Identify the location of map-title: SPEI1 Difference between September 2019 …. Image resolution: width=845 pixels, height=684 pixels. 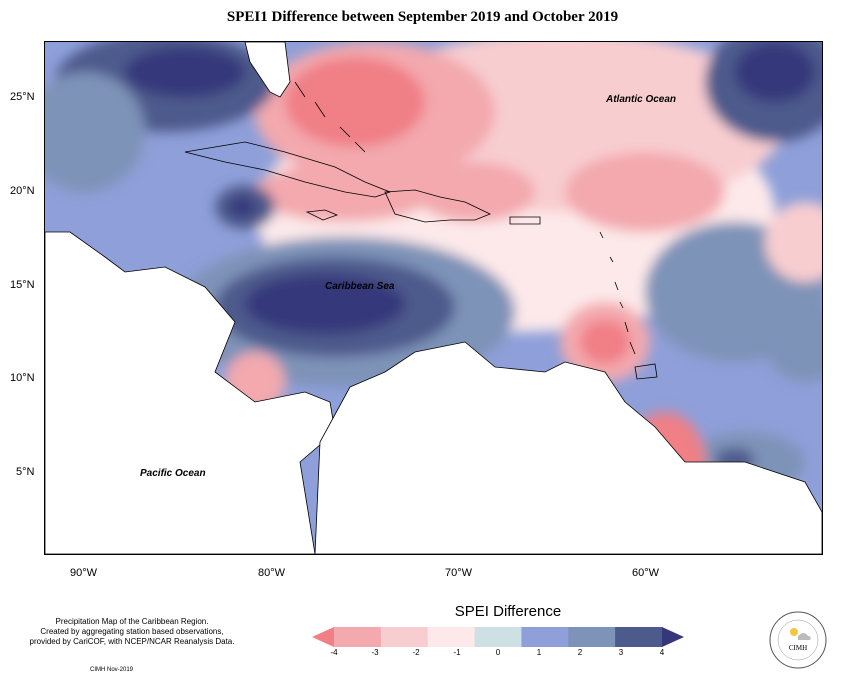
(422, 17).